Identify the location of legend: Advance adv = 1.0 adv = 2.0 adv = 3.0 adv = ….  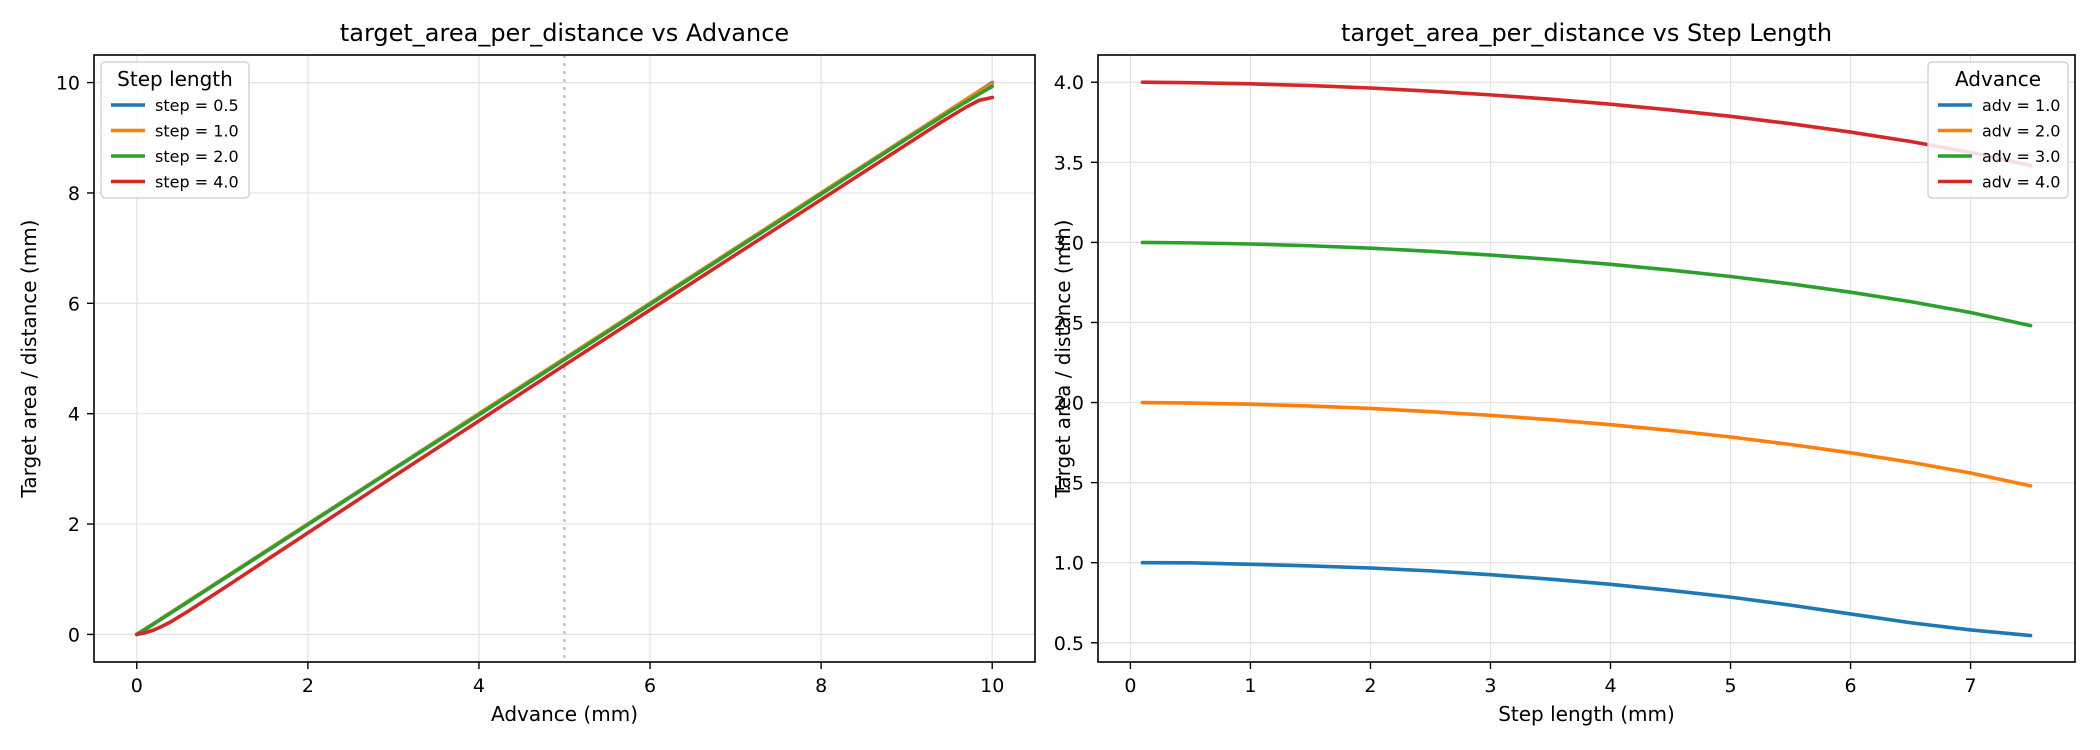
(1998, 130).